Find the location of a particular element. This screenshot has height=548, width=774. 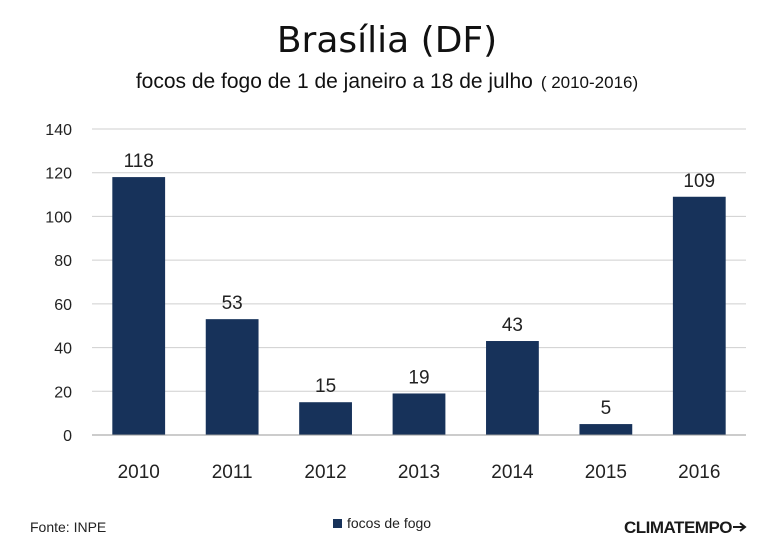

y-tick-label: 80 is located at coordinates (63, 261).